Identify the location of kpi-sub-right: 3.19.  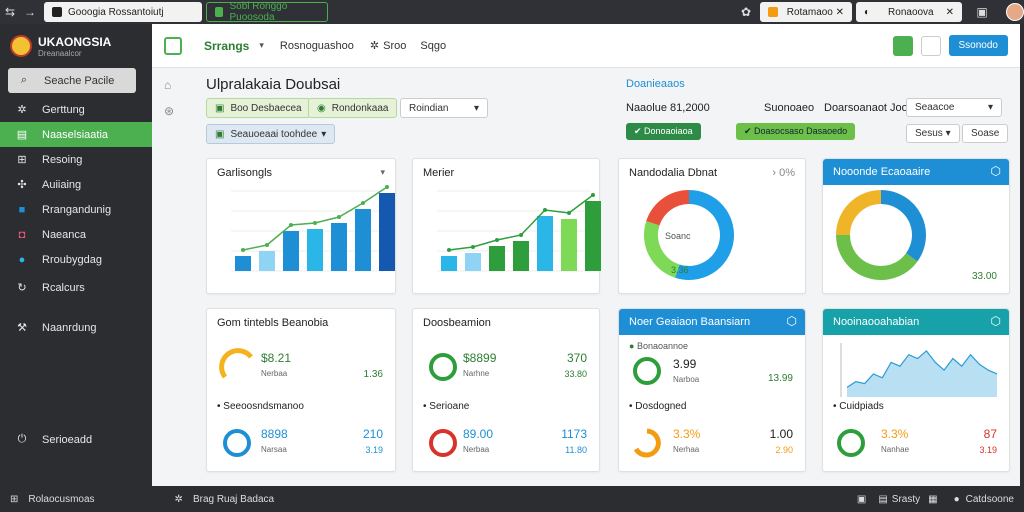
(374, 450).